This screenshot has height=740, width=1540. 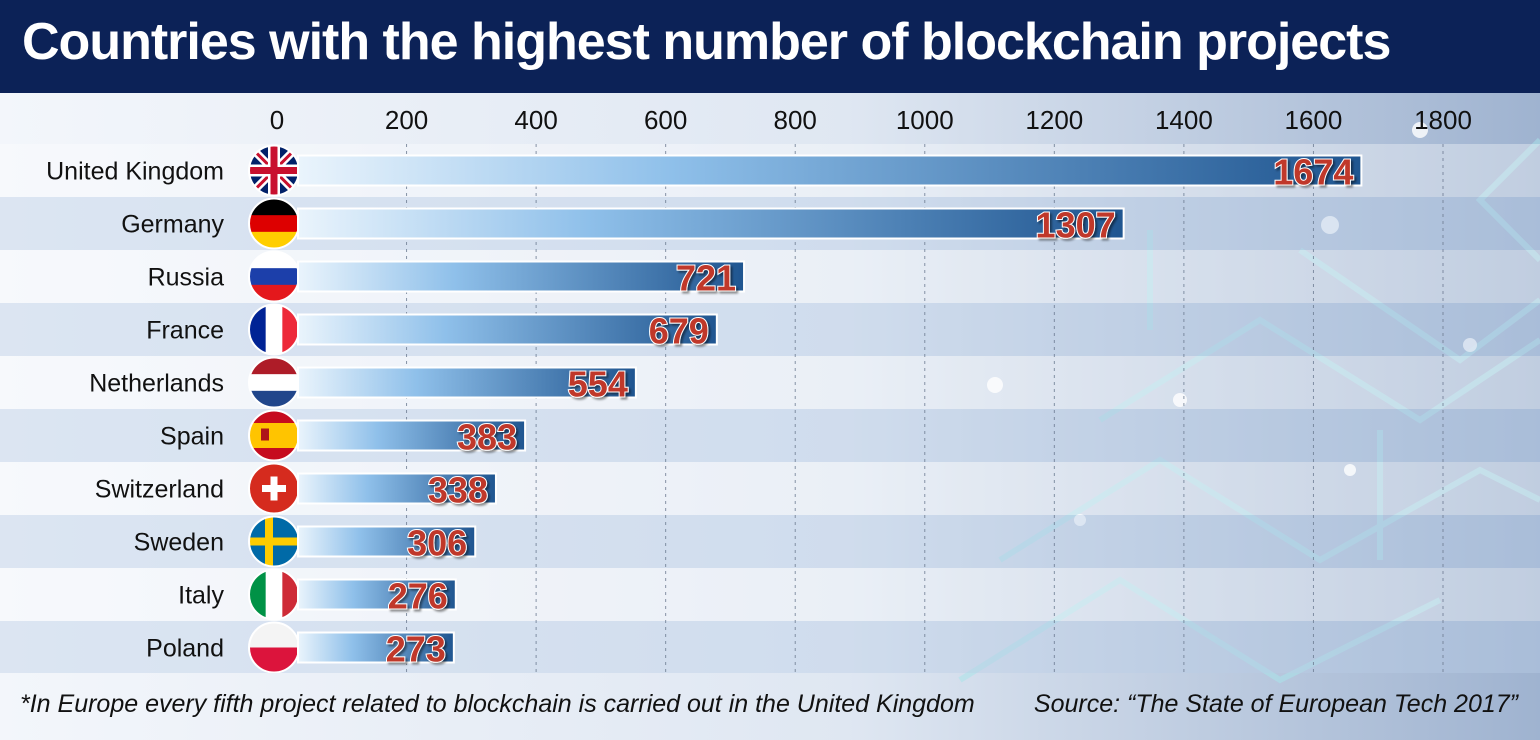 I want to click on uk-flag-icon, so click(x=274, y=170).